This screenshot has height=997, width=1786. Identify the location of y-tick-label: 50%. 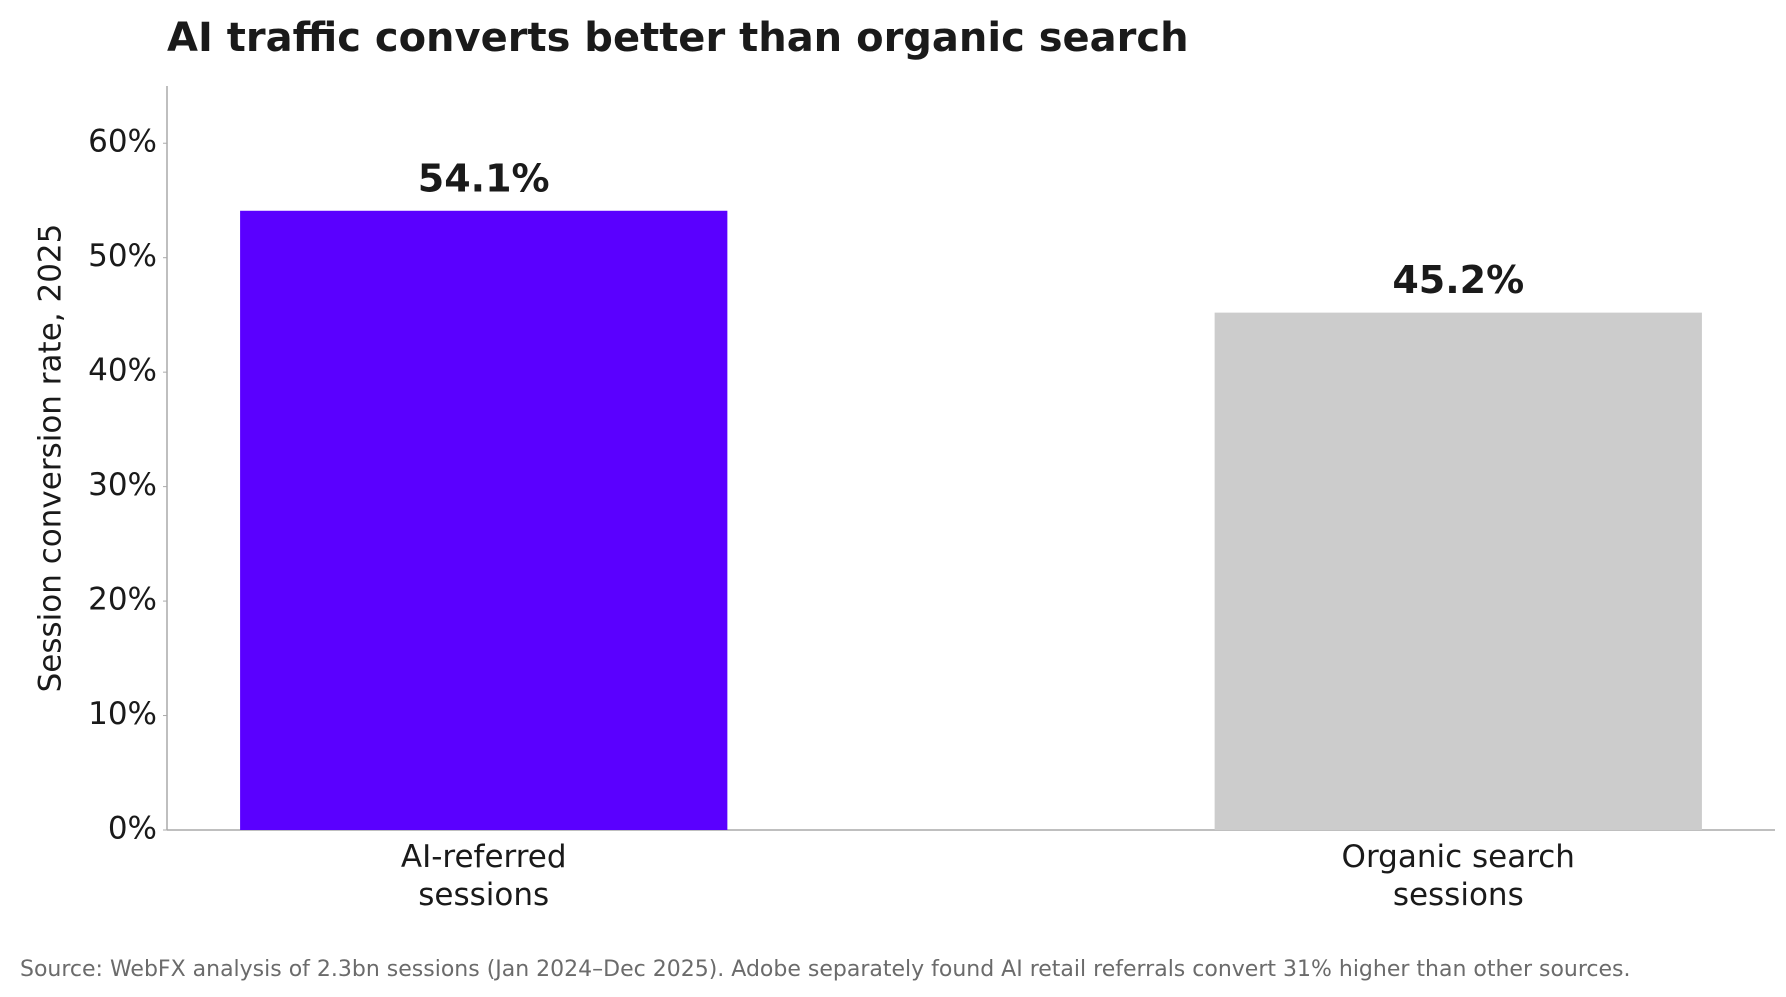
(122, 256).